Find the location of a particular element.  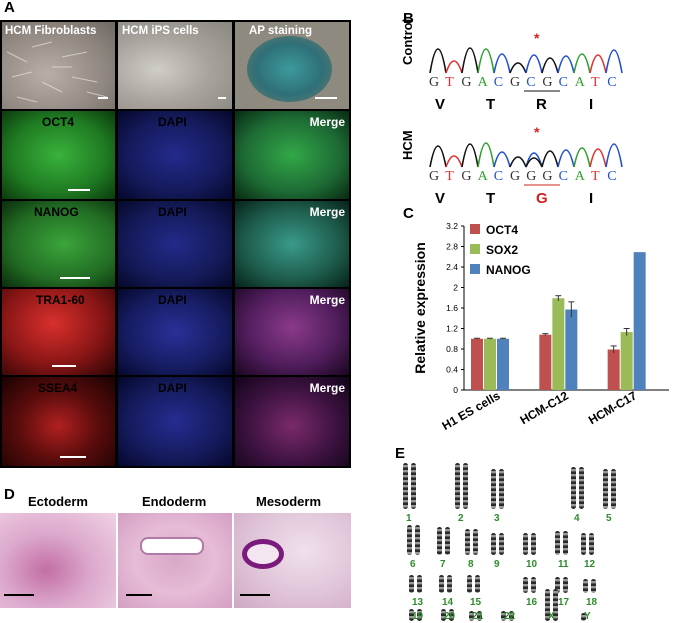

chromosome-label: 8 is located at coordinates (471, 564).